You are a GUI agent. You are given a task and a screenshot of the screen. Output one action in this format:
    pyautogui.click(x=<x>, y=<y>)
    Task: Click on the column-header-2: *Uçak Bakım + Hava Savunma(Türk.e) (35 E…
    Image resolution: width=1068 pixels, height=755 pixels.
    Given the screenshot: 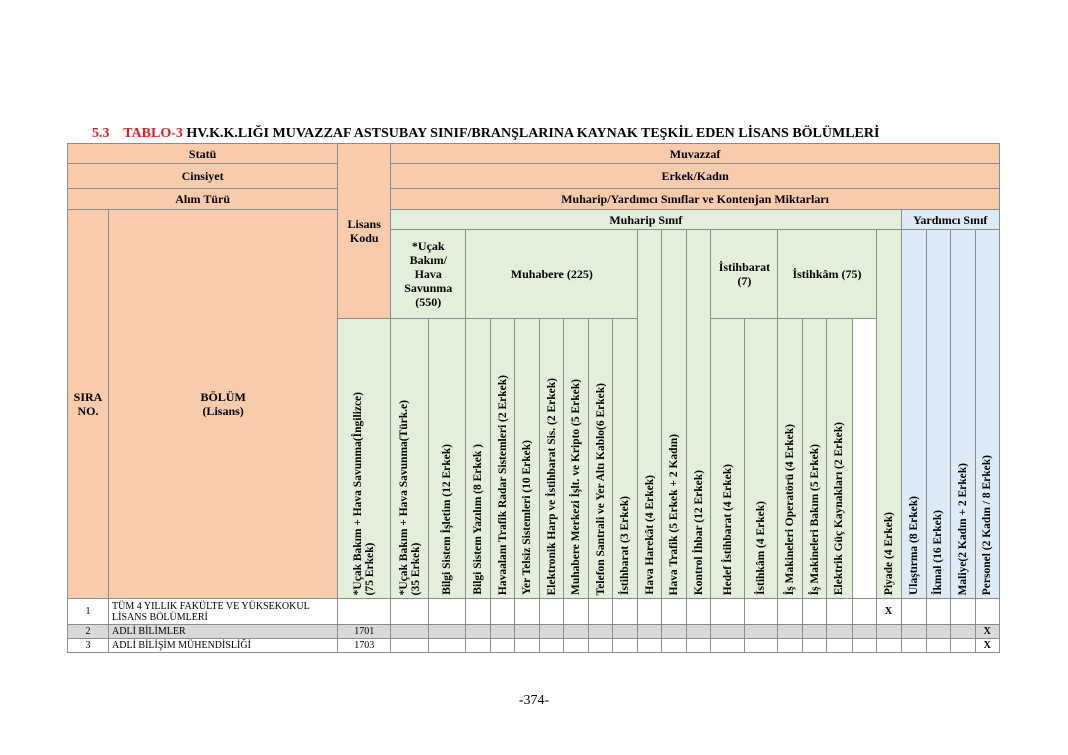 What is the action you would take?
    pyautogui.click(x=410, y=458)
    